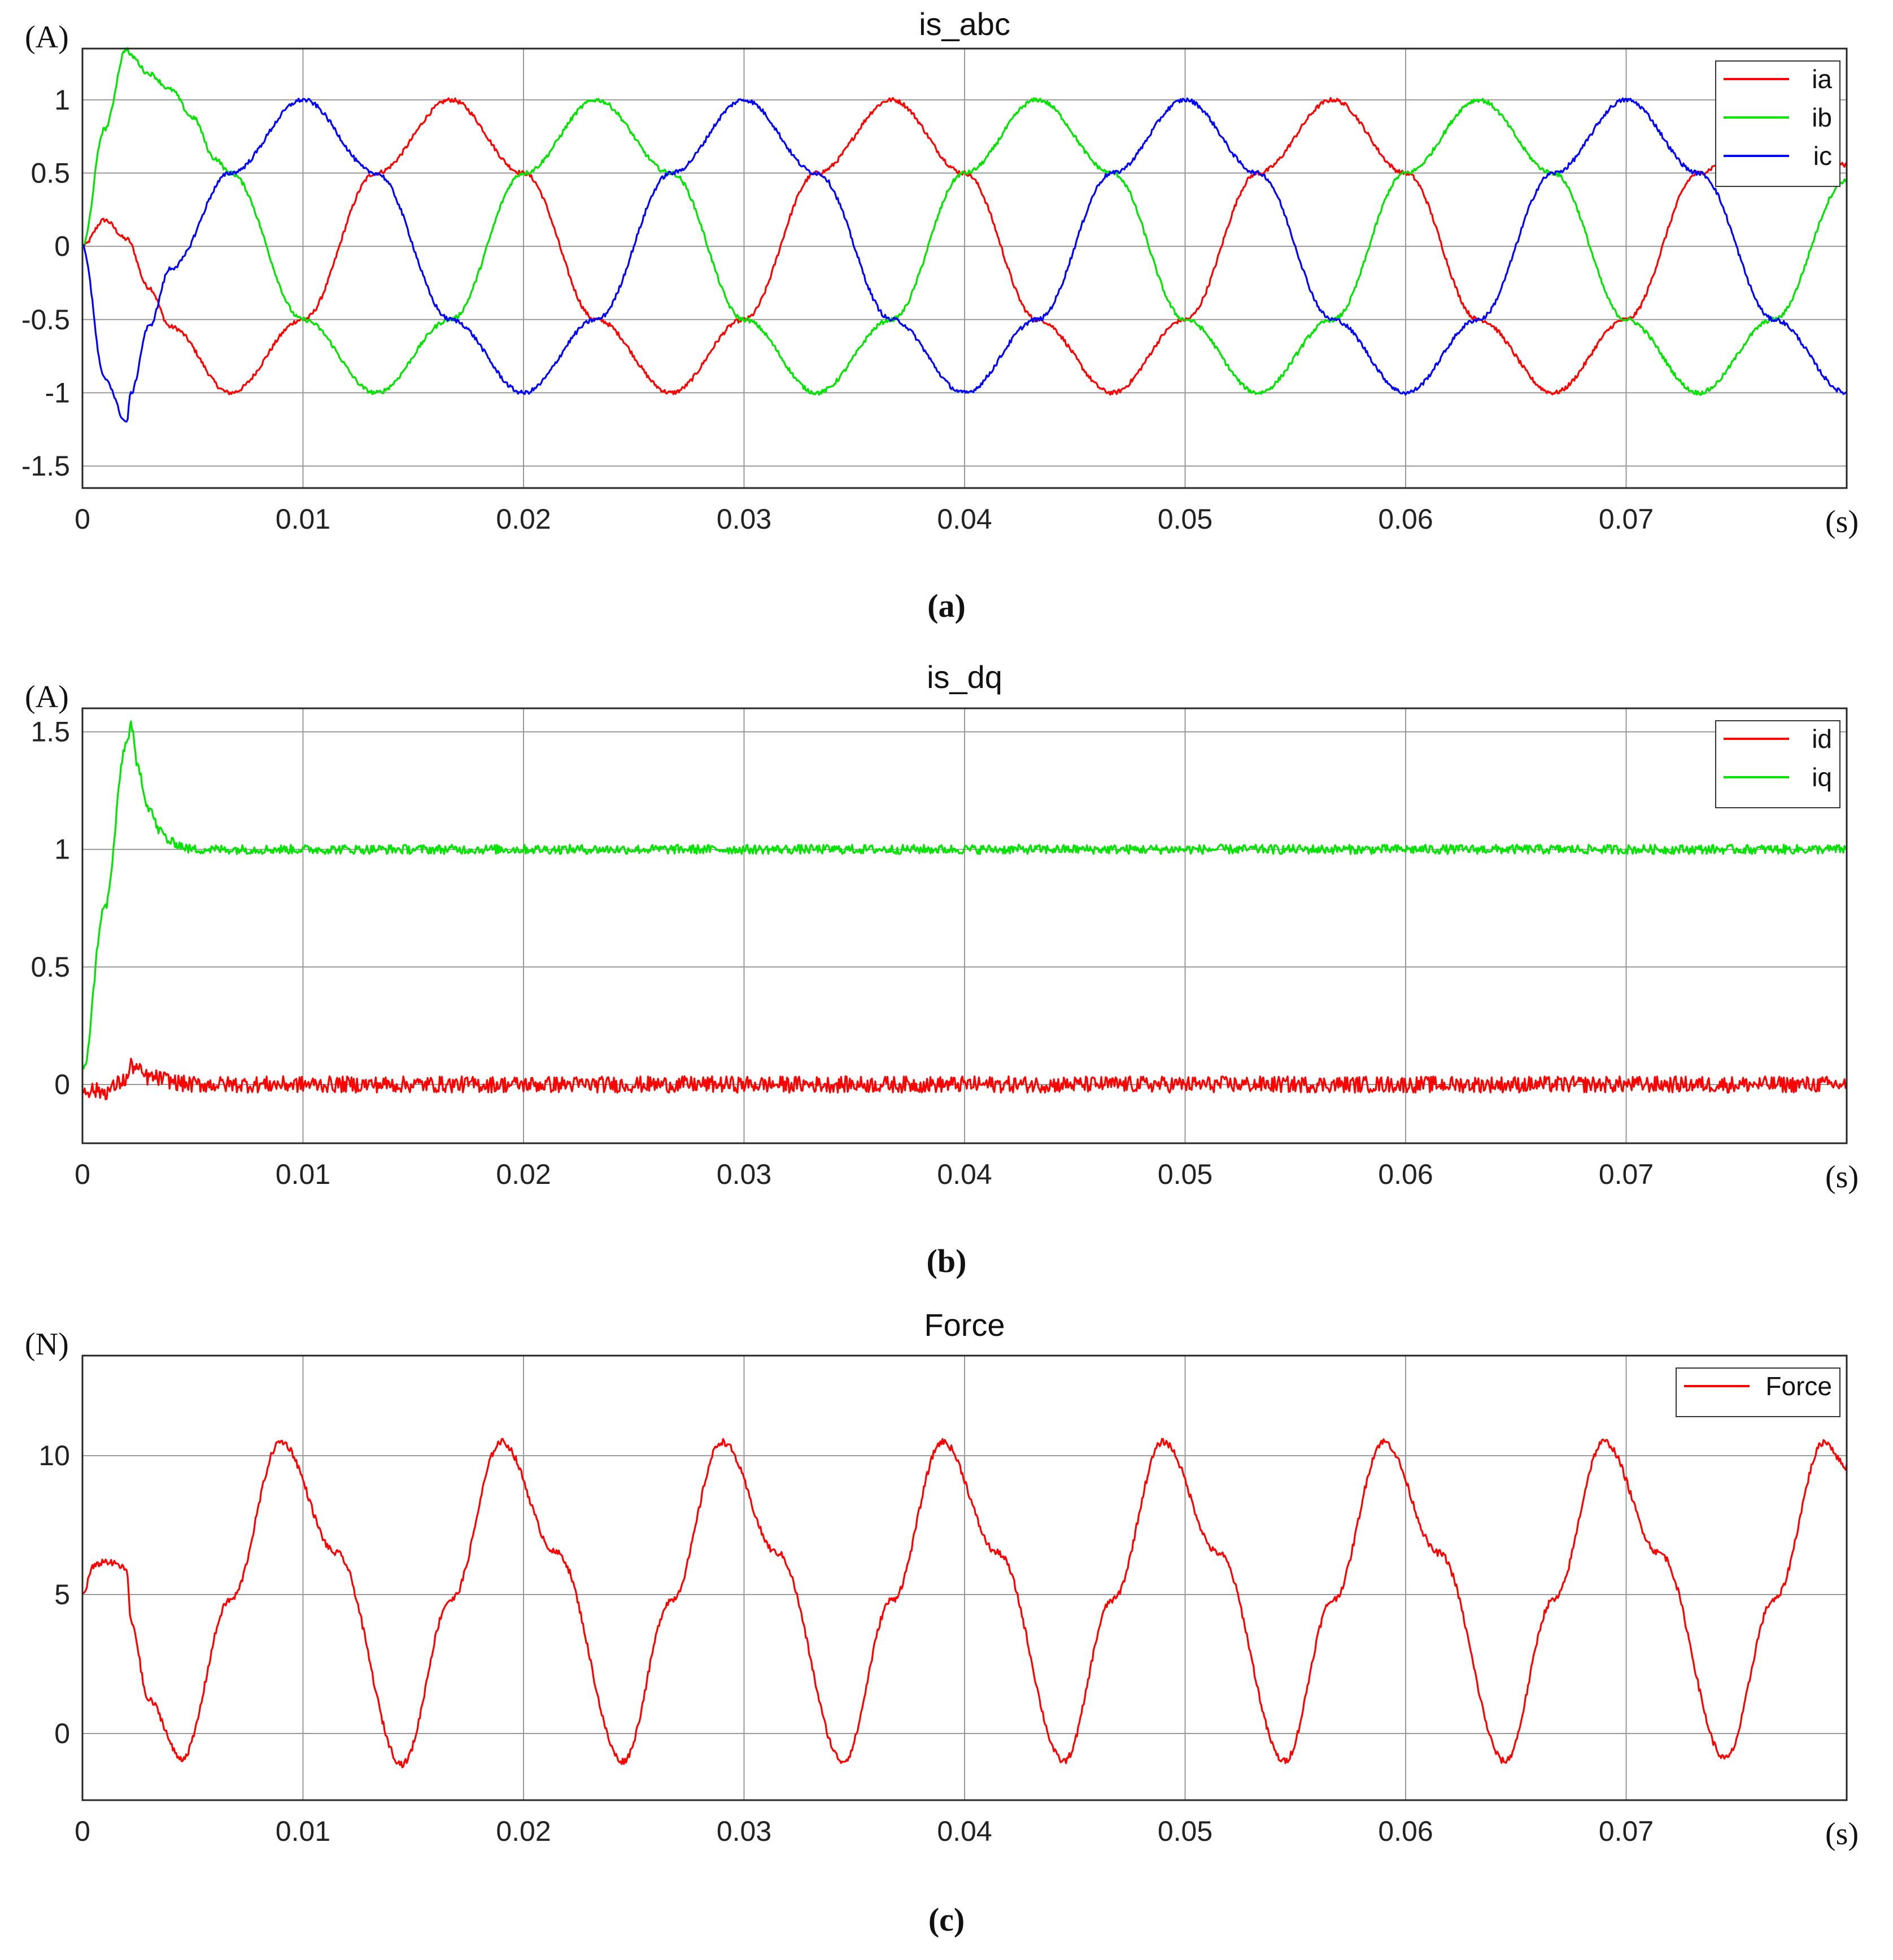  I want to click on y-tick-labels: 0 0.5 1 1.5, so click(50, 908).